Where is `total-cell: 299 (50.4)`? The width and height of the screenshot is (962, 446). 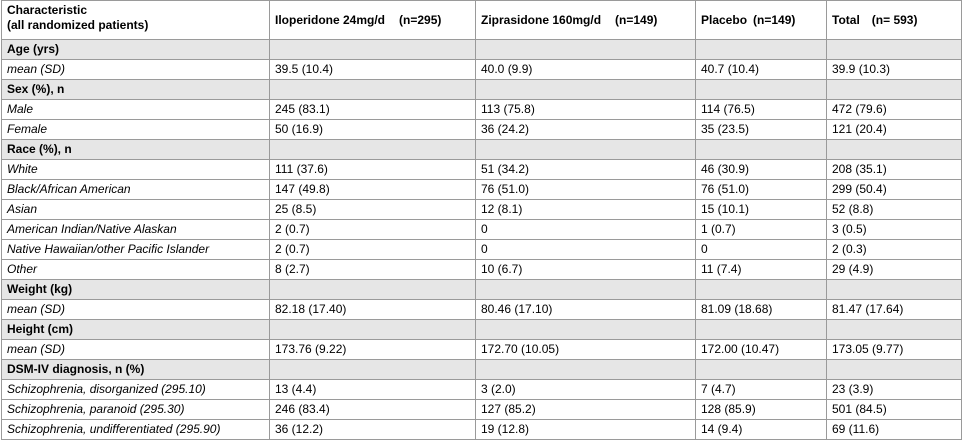 total-cell: 299 (50.4) is located at coordinates (894, 189).